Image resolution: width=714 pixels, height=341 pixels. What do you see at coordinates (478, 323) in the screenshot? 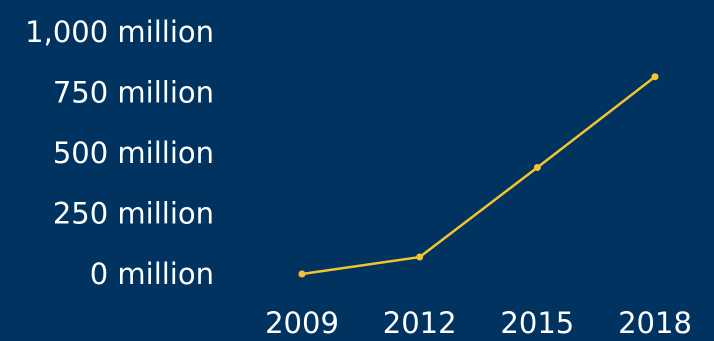
I see `x-axis-ticks: 2009 2012 2015 2018` at bounding box center [478, 323].